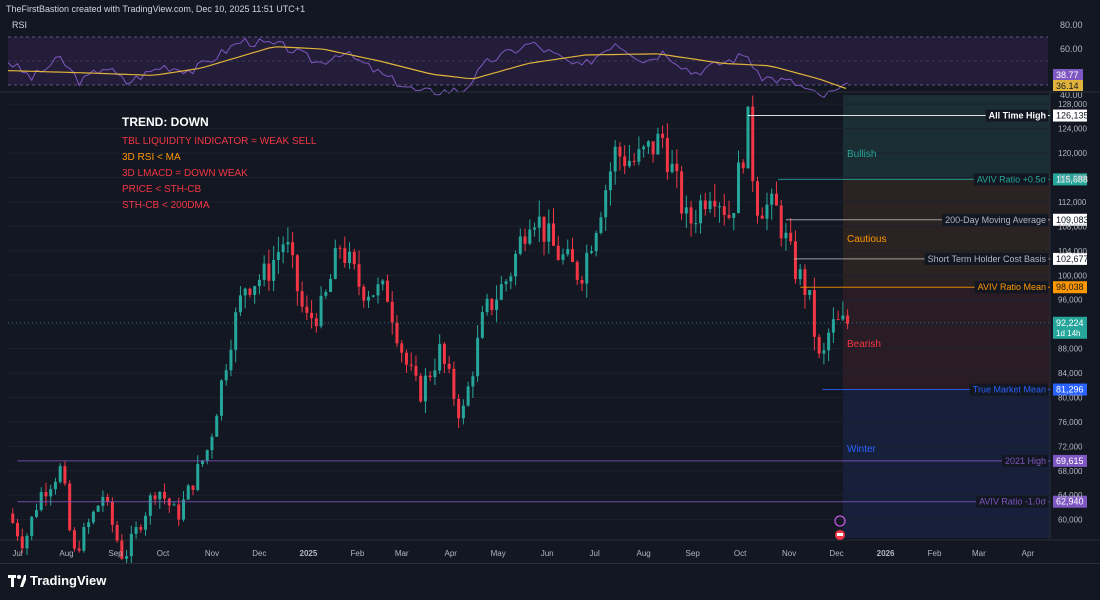 The width and height of the screenshot is (1100, 600). Describe the element at coordinates (547, 327) in the screenshot. I see `current-price-marker: 92,224 1d 14h` at that location.